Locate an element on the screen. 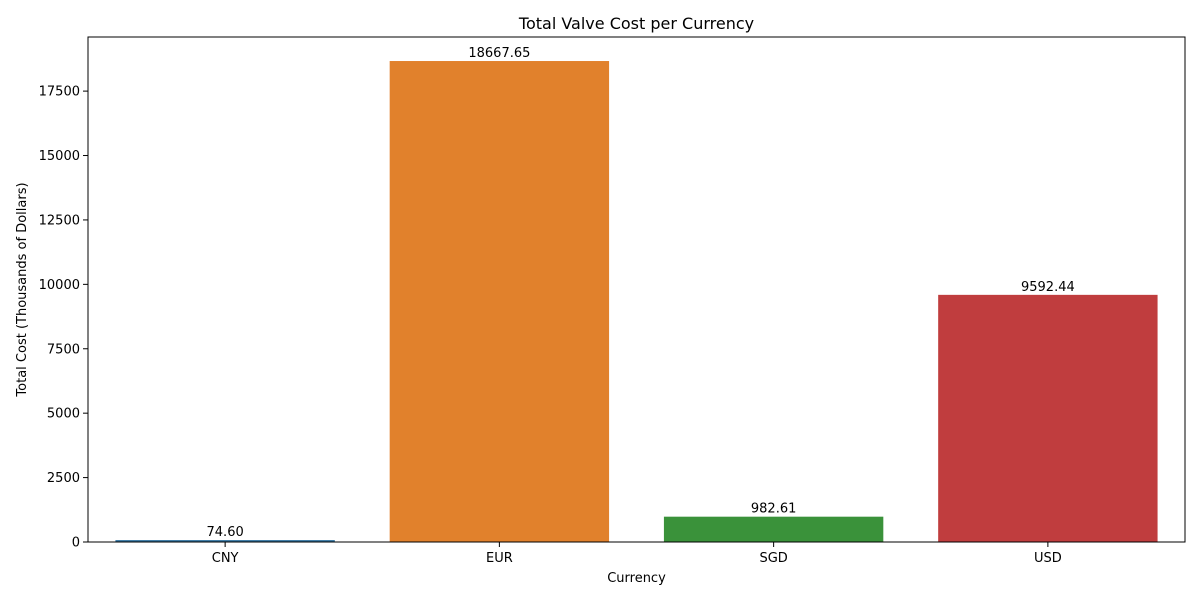  y-tick-label-17500: 17500 is located at coordinates (59, 92).